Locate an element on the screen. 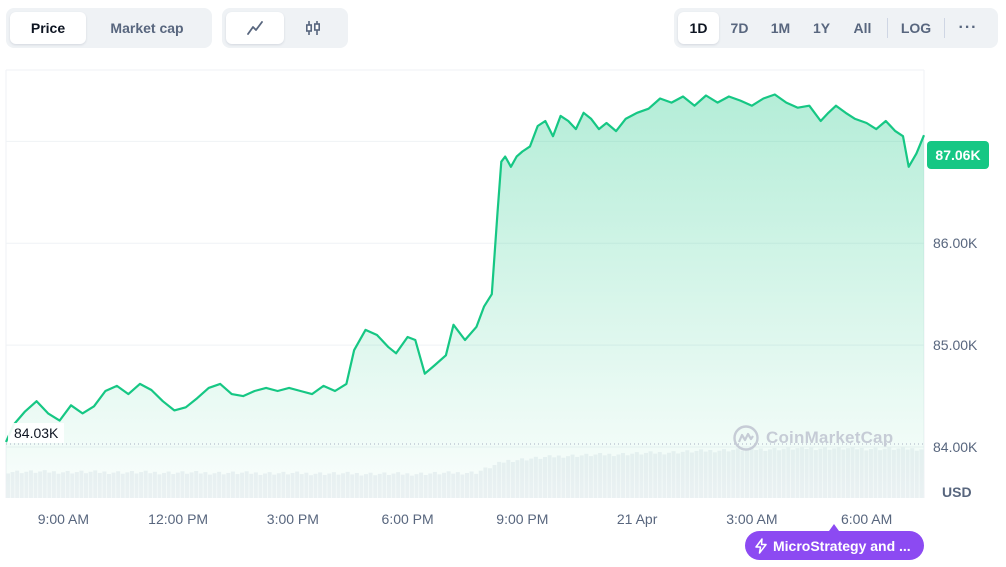 Image resolution: width=1006 pixels, height=567 pixels. y-tick-label: 85.00K is located at coordinates (955, 345).